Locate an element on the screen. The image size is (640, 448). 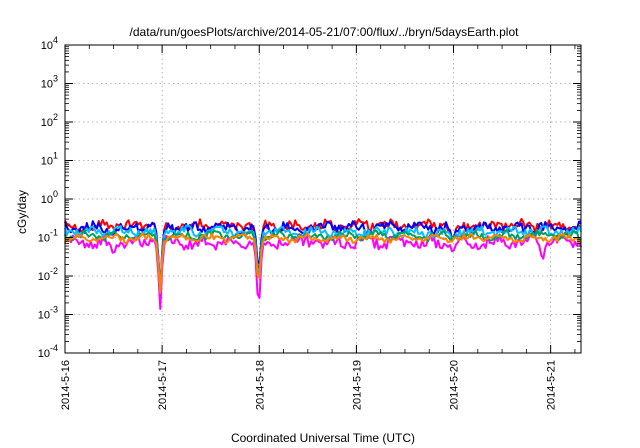
x-tick-label: 2014-5-19 is located at coordinates (357, 385).